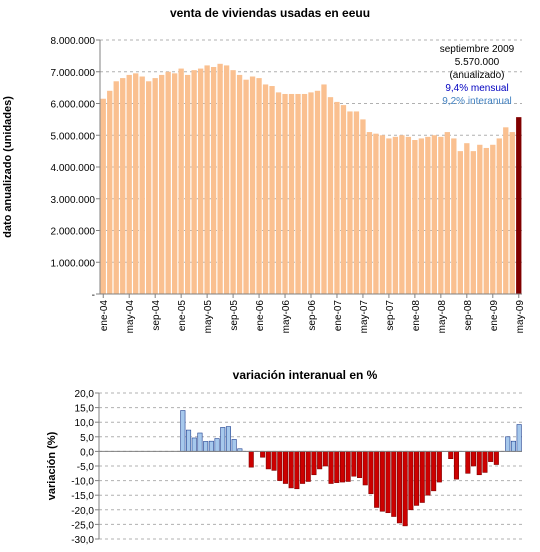 This screenshot has width=540, height=552. I want to click on y-tick-label: 3.000.000, so click(73, 200).